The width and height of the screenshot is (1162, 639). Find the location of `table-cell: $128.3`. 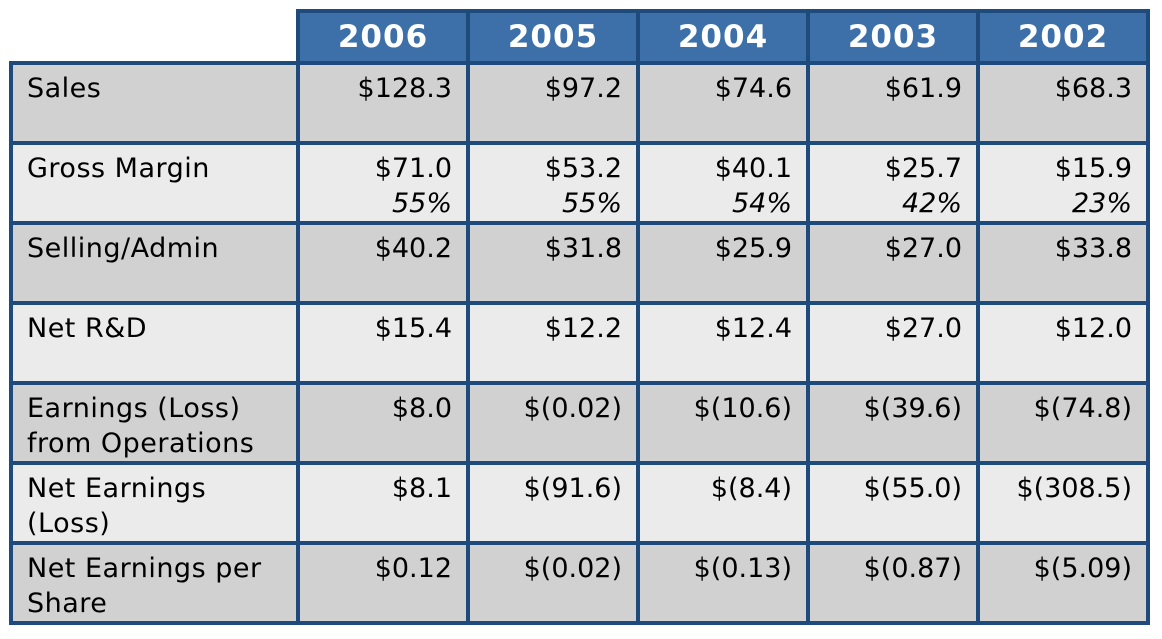

table-cell: $128.3 is located at coordinates (383, 103).